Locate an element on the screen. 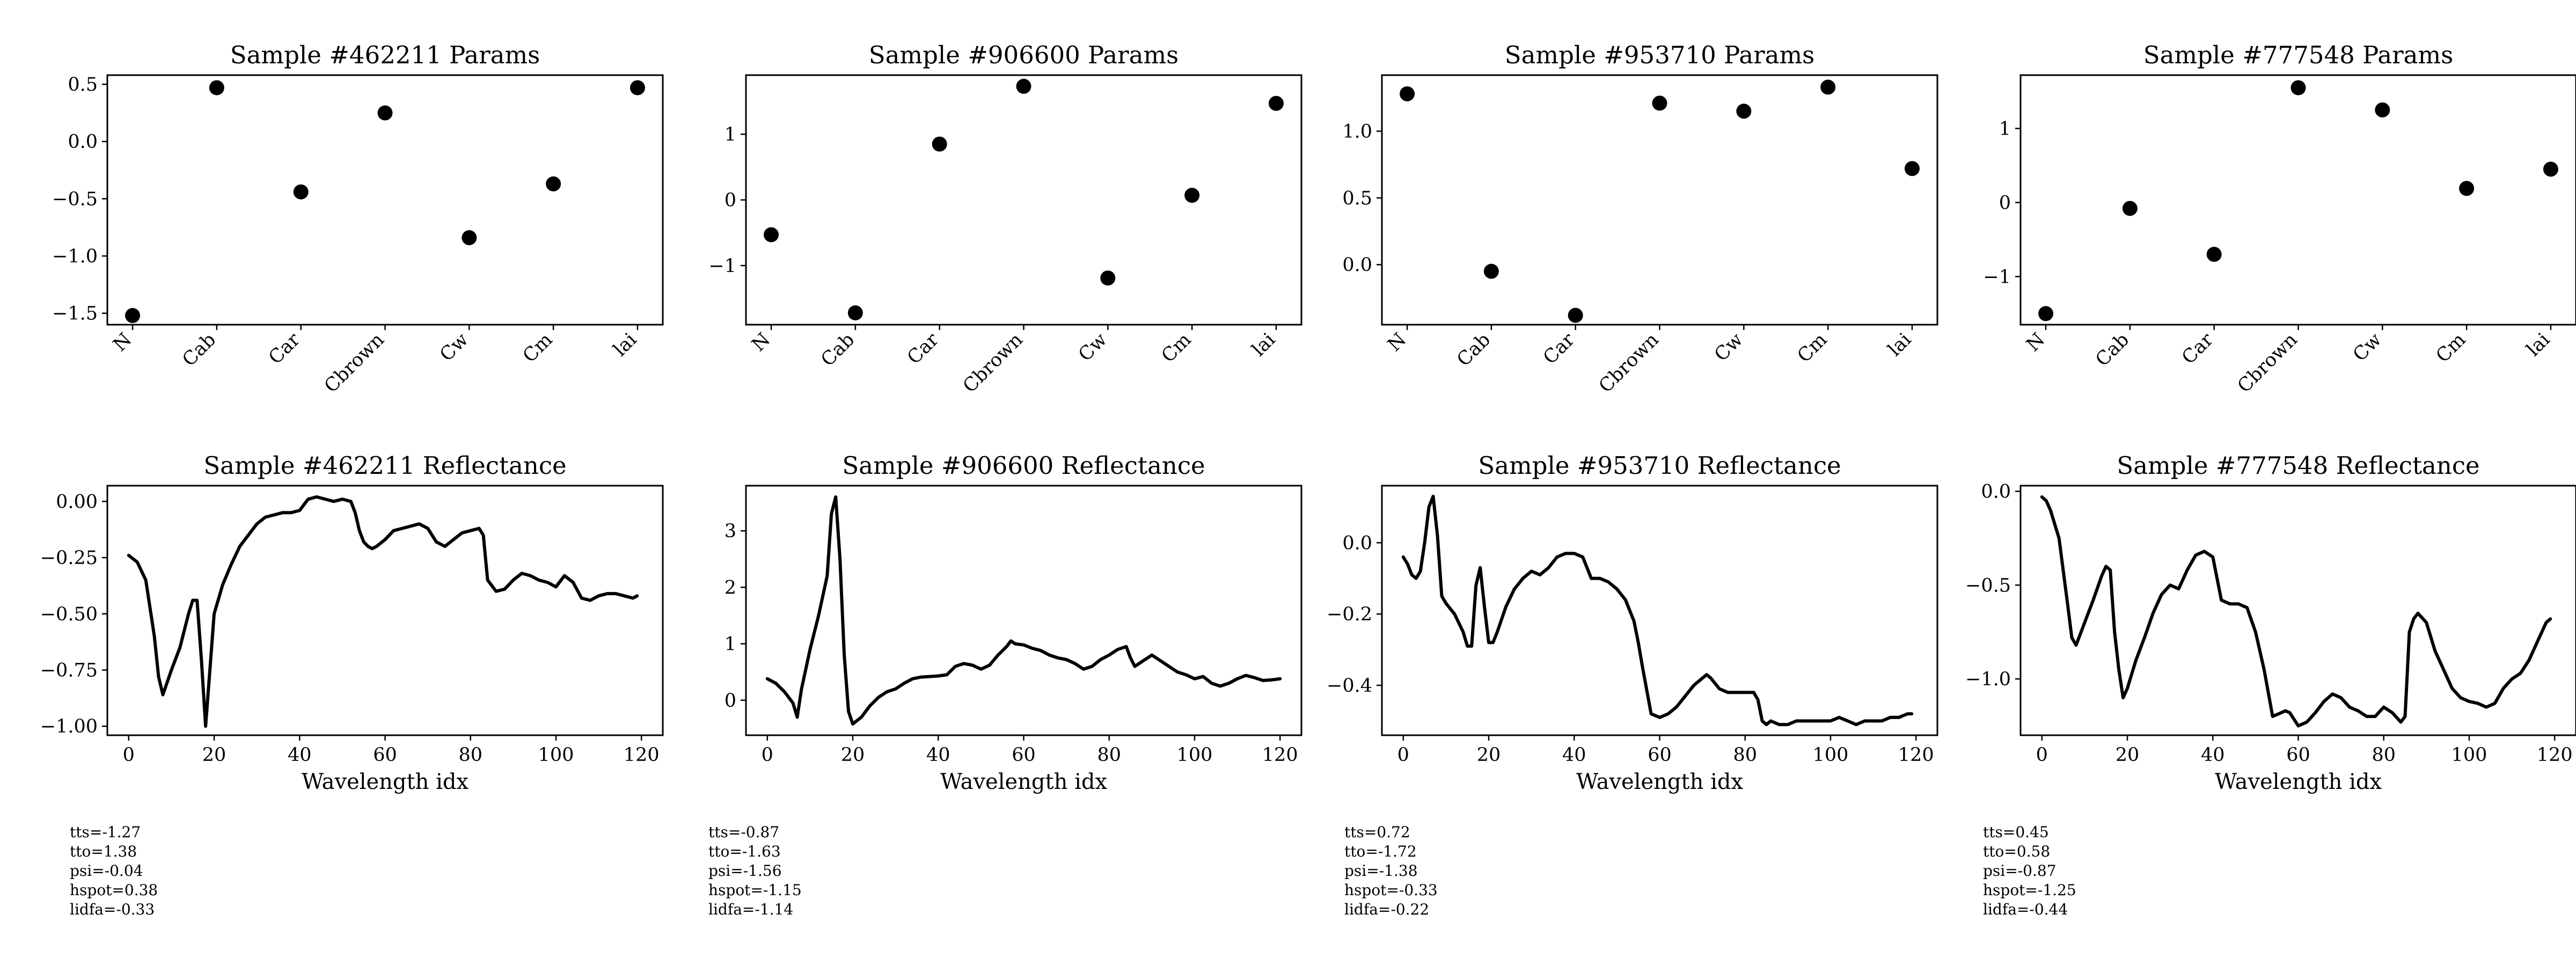 The image size is (2576, 966). y-tick-label: −0.50 is located at coordinates (69, 614).